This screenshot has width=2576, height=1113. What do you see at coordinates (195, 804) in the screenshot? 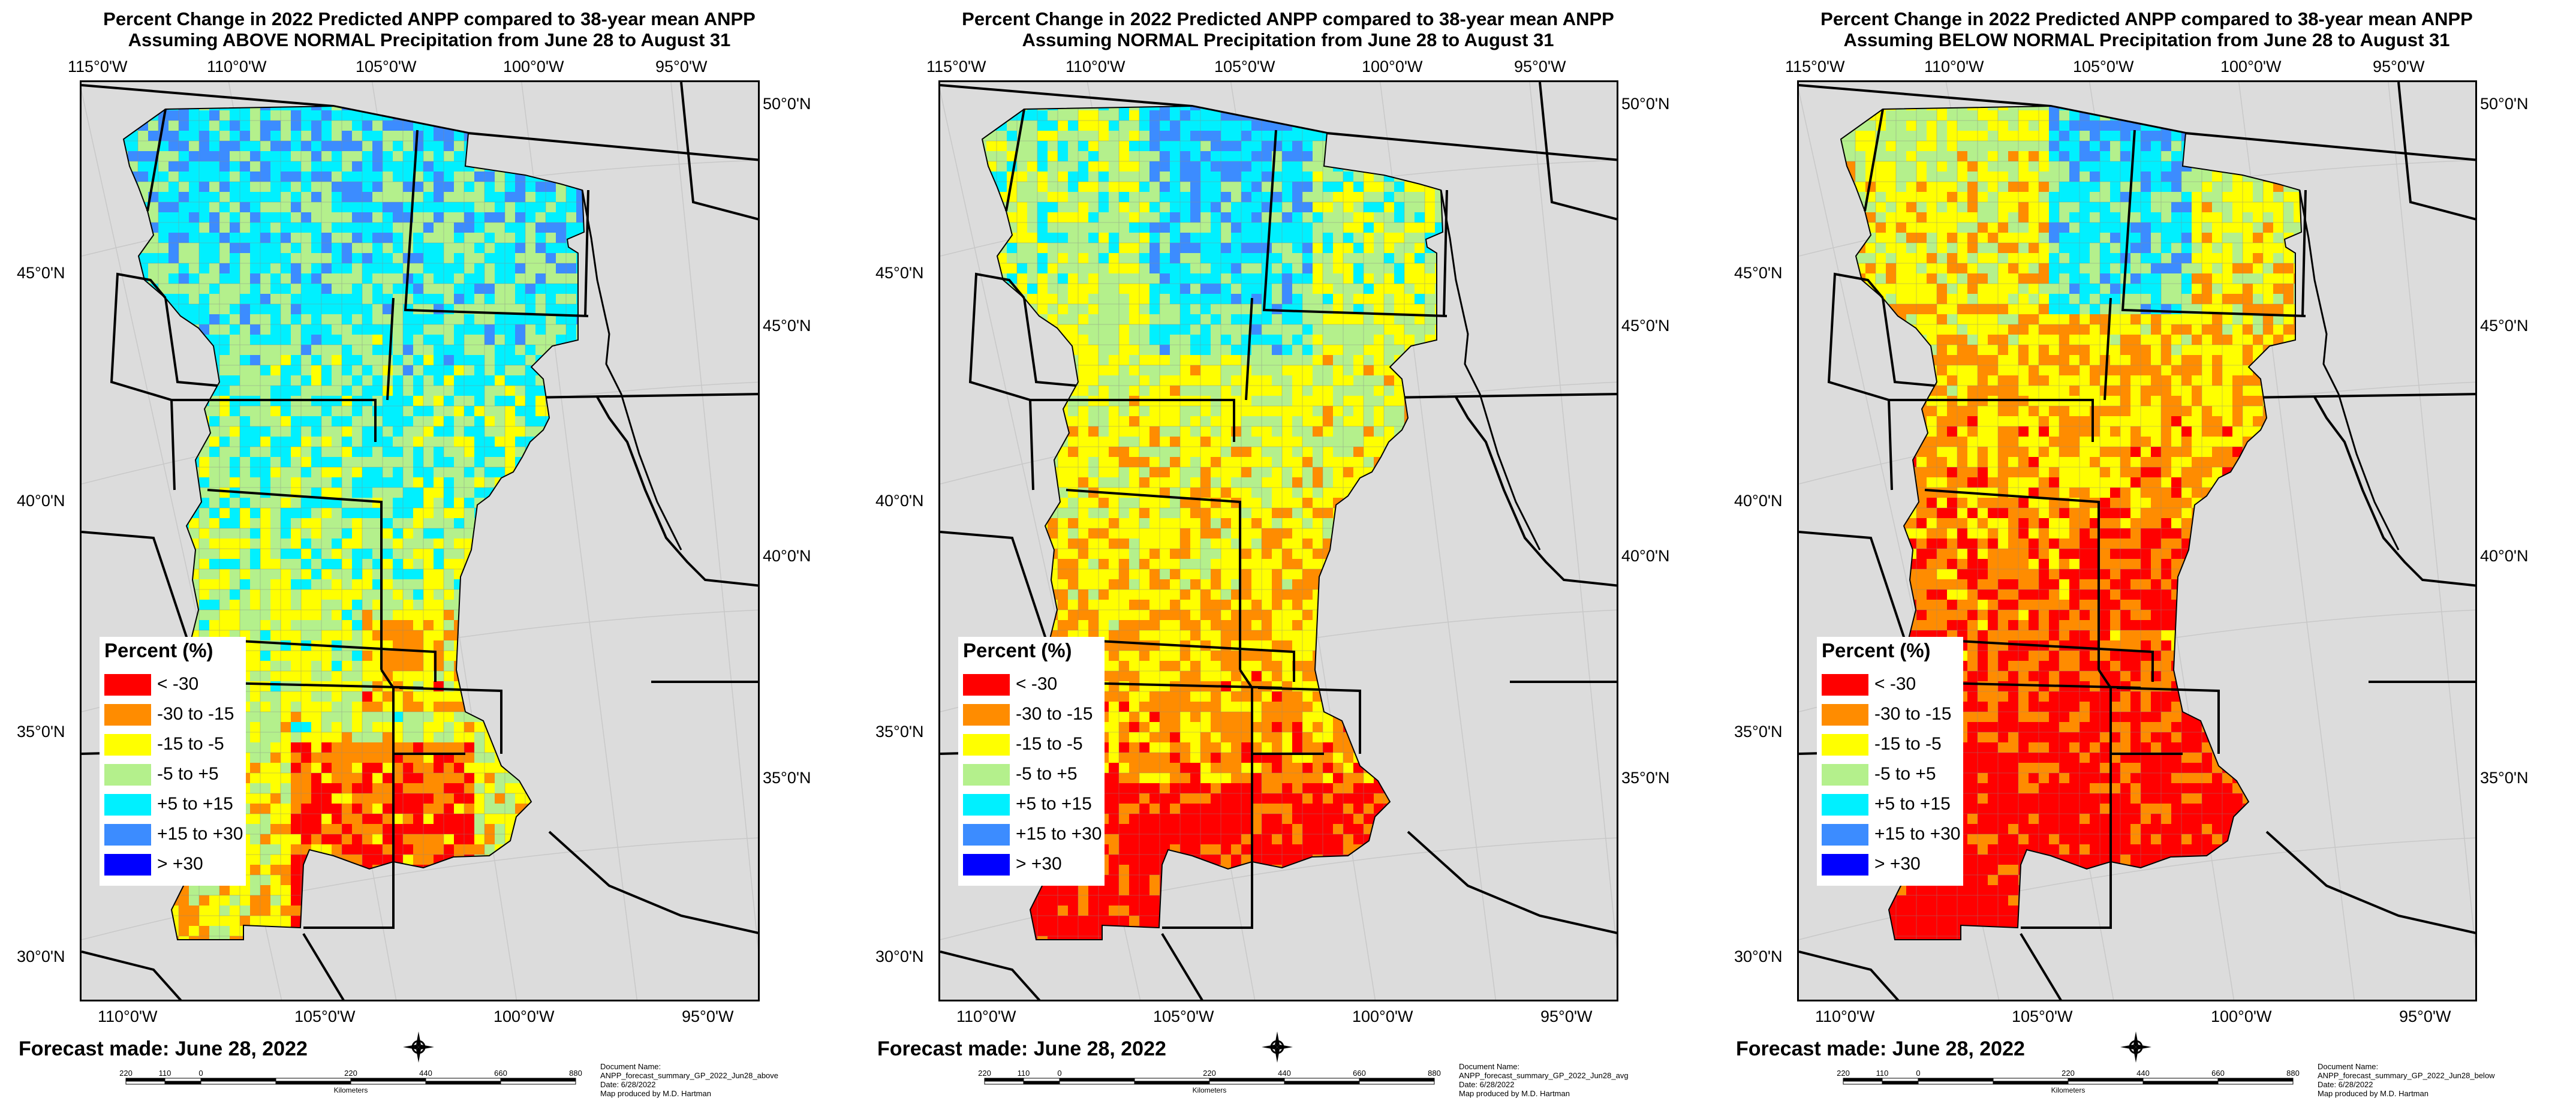
I see `legend-label: +5 to +15` at bounding box center [195, 804].